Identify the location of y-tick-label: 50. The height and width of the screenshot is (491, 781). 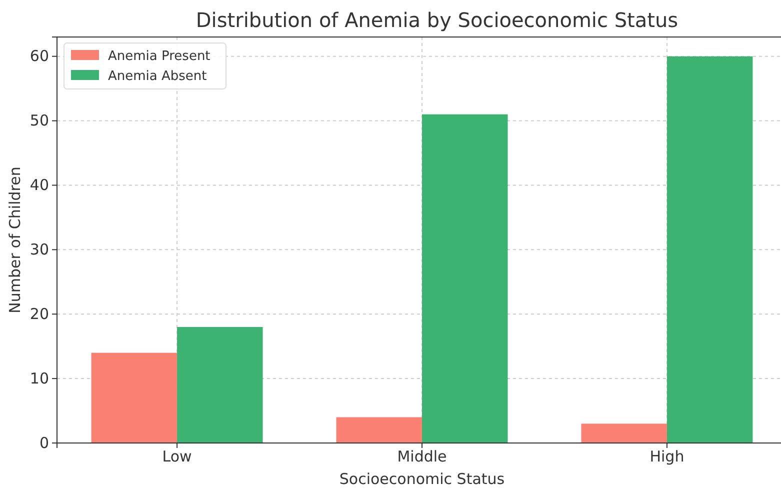
(39, 121).